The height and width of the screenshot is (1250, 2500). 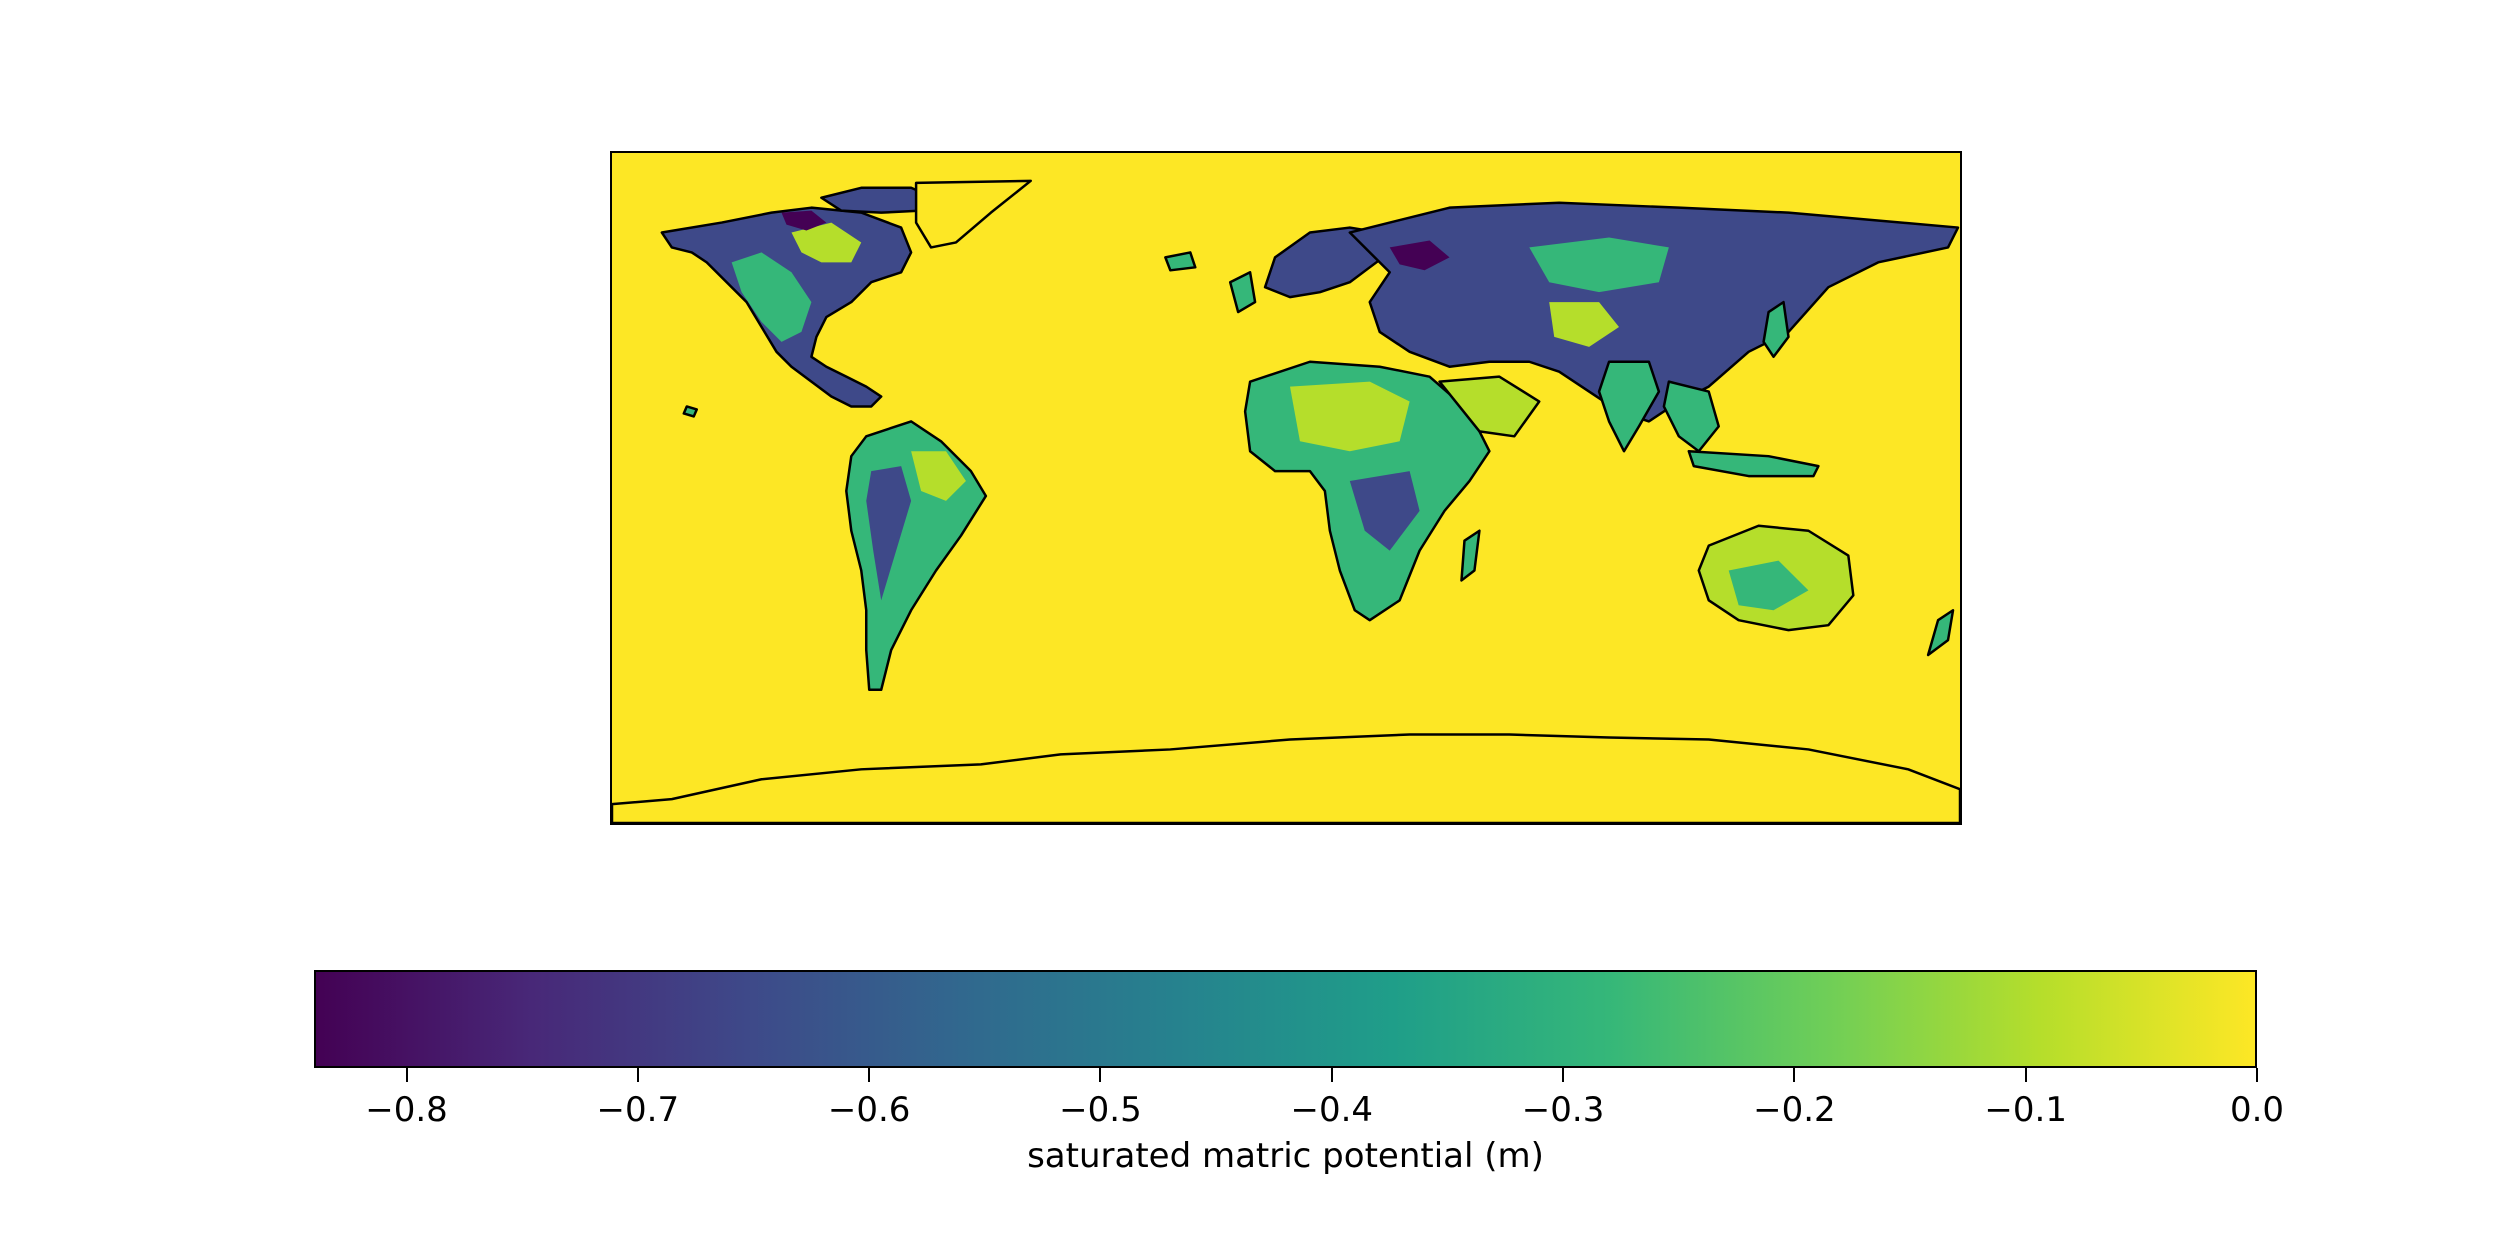 I want to click on colorbar-gradient, so click(x=1285, y=1019).